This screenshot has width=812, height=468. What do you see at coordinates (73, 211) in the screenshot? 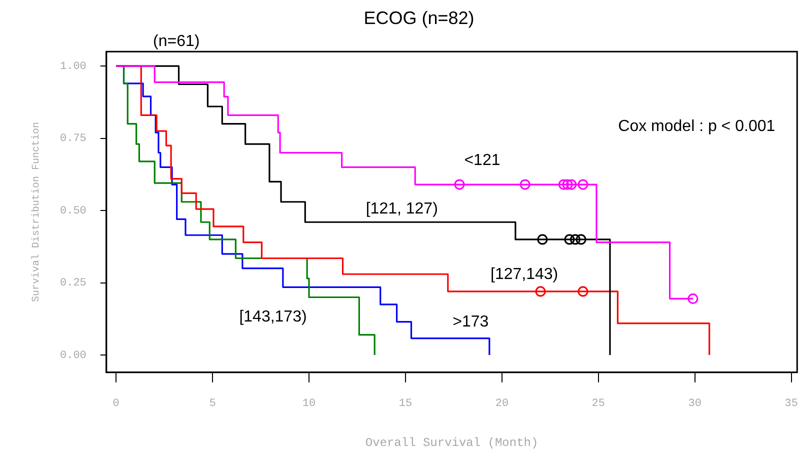
I see `y-tick-label: 0.50` at bounding box center [73, 211].